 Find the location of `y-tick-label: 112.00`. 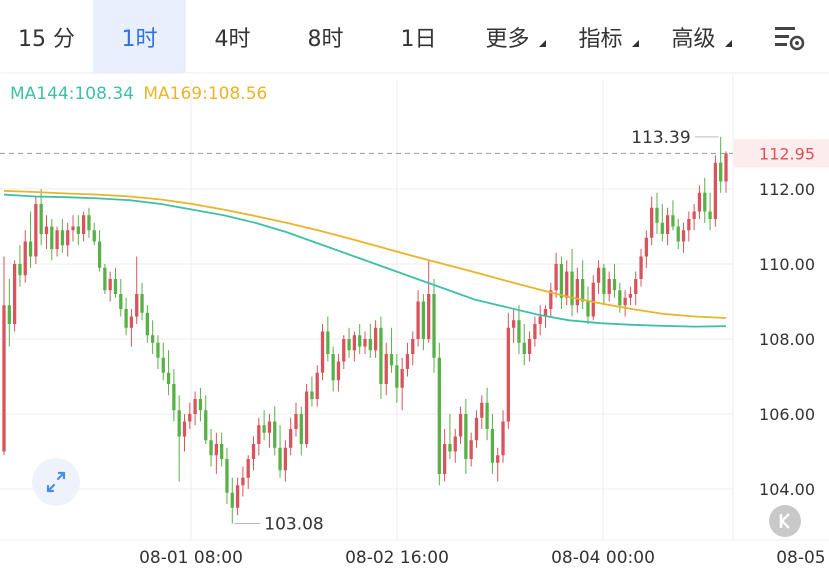

y-tick-label: 112.00 is located at coordinates (787, 189).